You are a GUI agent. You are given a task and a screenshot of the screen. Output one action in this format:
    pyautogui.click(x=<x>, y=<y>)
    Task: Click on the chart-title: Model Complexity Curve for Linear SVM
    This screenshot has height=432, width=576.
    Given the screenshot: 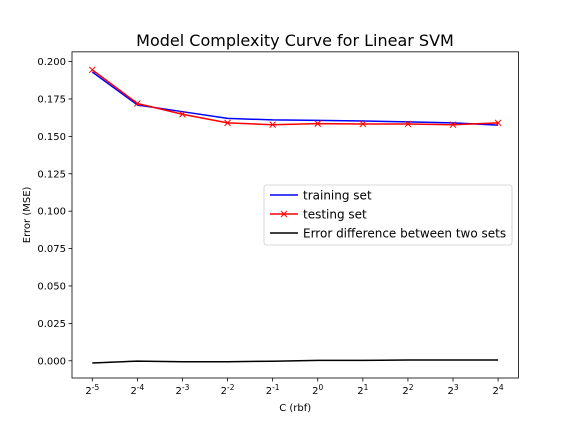 What is the action you would take?
    pyautogui.click(x=295, y=40)
    